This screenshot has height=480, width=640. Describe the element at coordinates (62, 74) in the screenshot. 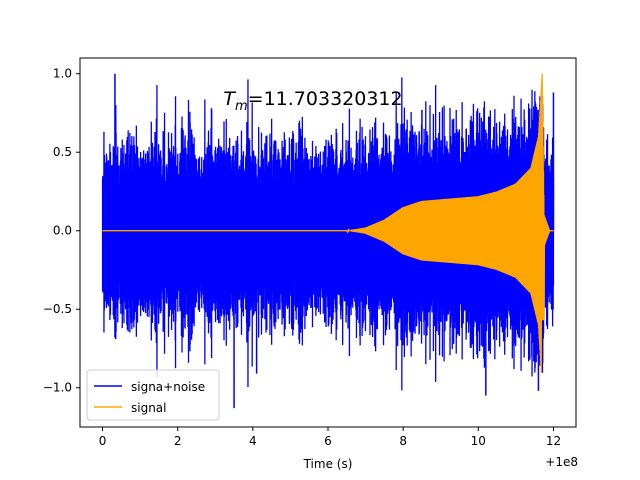

I see `y-tick-label-4: 1.0` at that location.